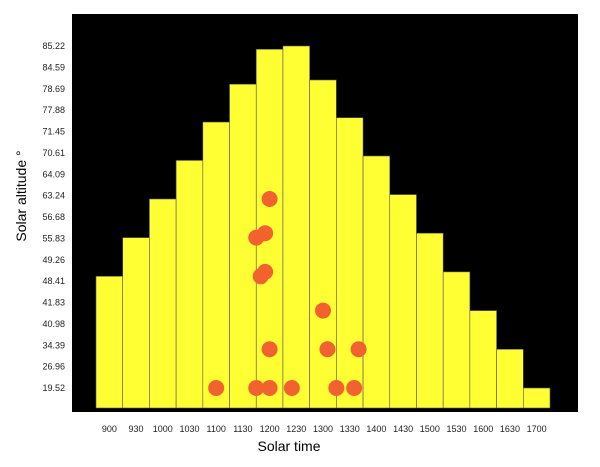 The image size is (600, 467). Describe the element at coordinates (288, 446) in the screenshot. I see `x-axis-title: Solar time` at that location.